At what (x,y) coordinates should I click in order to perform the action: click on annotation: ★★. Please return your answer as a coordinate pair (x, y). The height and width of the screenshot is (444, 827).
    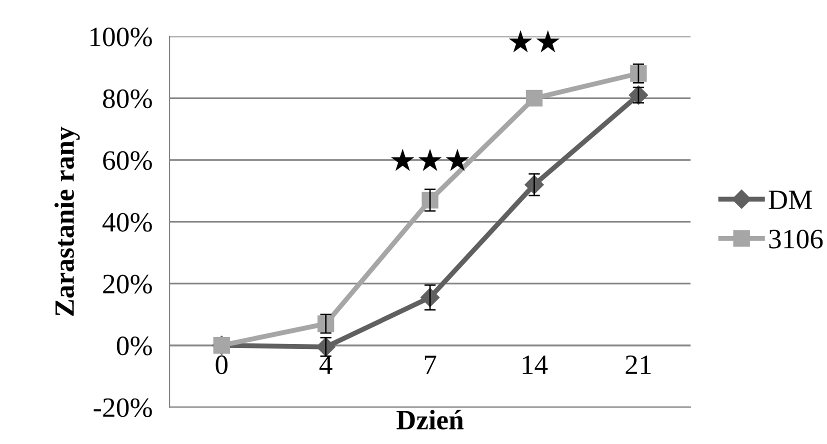
    Looking at the image, I should click on (534, 41).